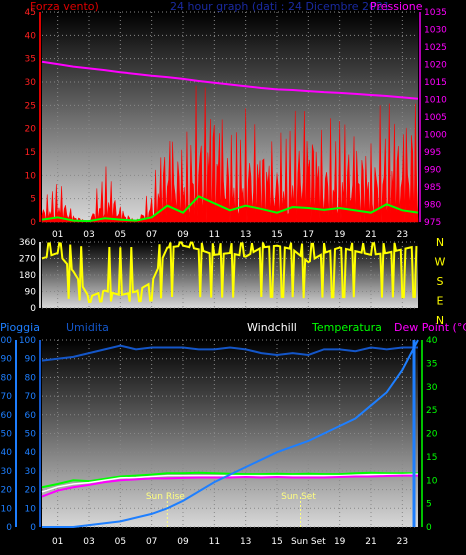 The image size is (466, 555). I want to click on x-tick-label: 13, so click(245, 235).